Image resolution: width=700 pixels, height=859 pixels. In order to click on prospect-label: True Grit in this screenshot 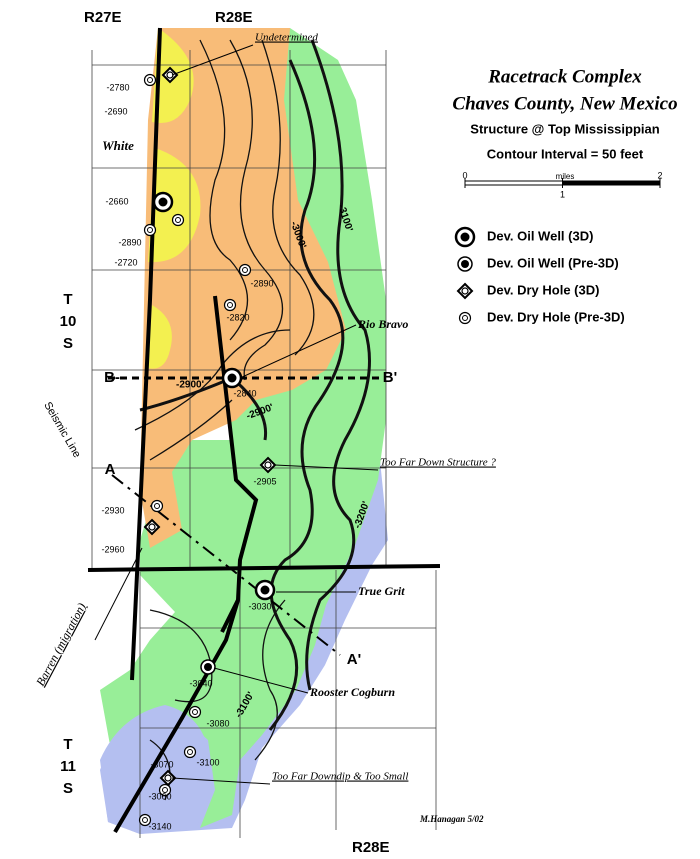, I will do `click(381, 591)`.